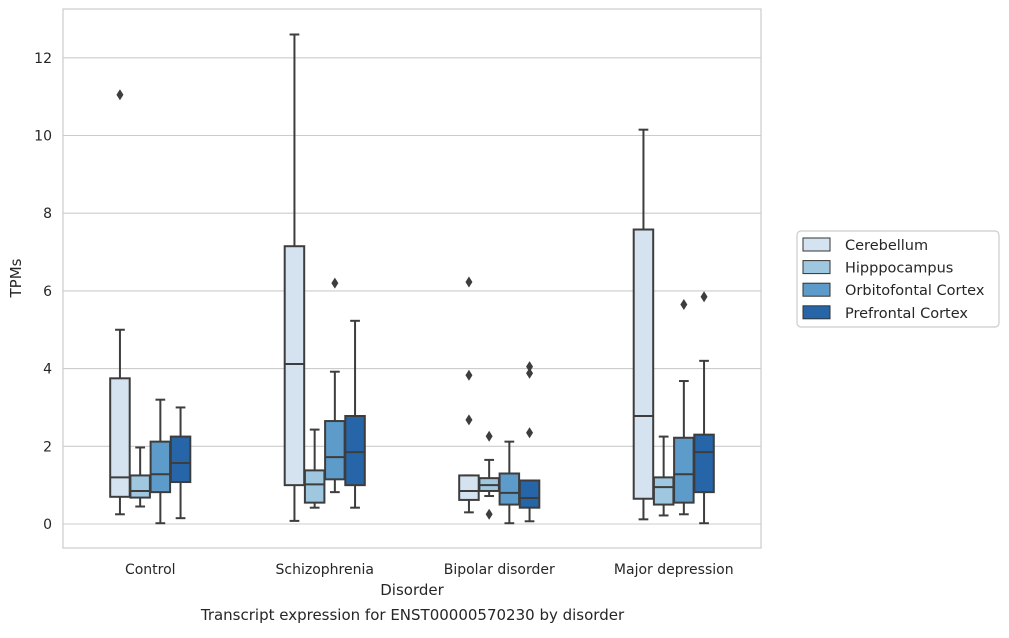 This screenshot has width=1009, height=638. I want to click on y-tick-label: 10, so click(43, 137).